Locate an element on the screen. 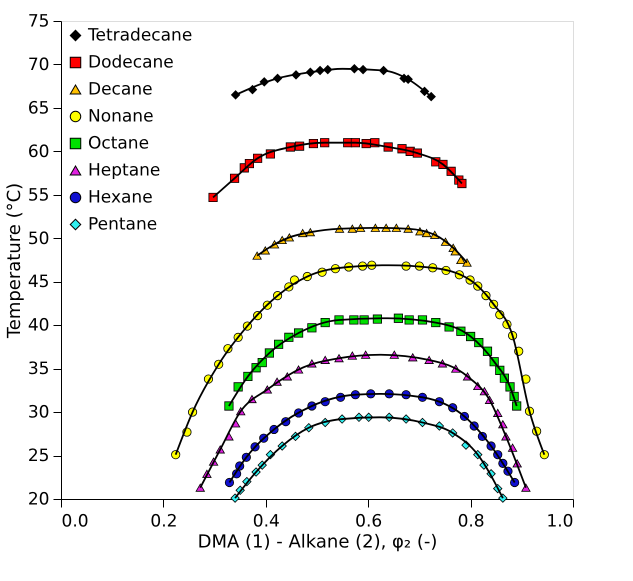  x-tick-label: 0.6 is located at coordinates (368, 522).